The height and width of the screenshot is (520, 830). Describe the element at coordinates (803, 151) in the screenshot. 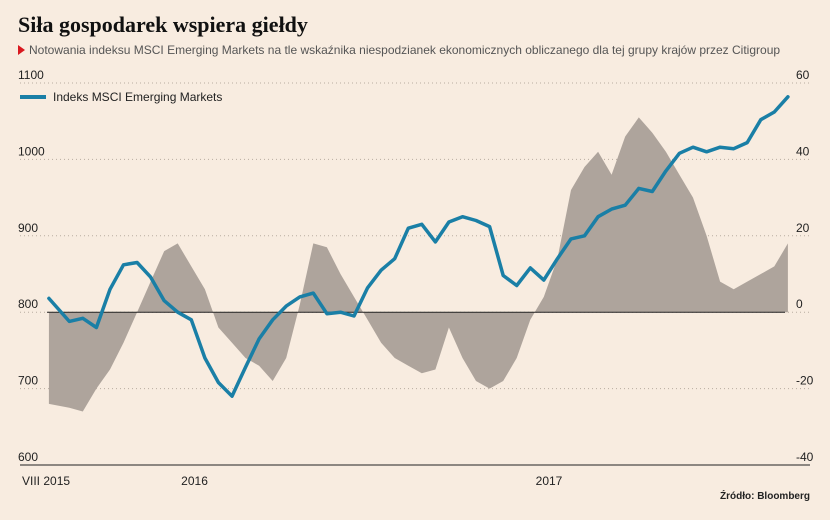

I see `y-right-tick-label: 40` at that location.